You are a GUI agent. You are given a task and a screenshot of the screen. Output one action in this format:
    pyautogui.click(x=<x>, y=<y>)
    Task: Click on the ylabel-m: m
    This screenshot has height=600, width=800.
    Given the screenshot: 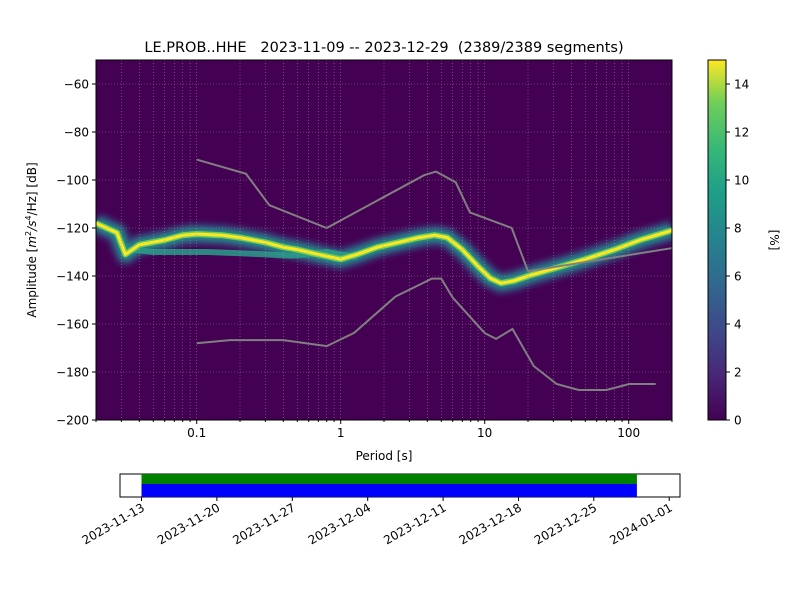 What is the action you would take?
    pyautogui.click(x=32, y=242)
    